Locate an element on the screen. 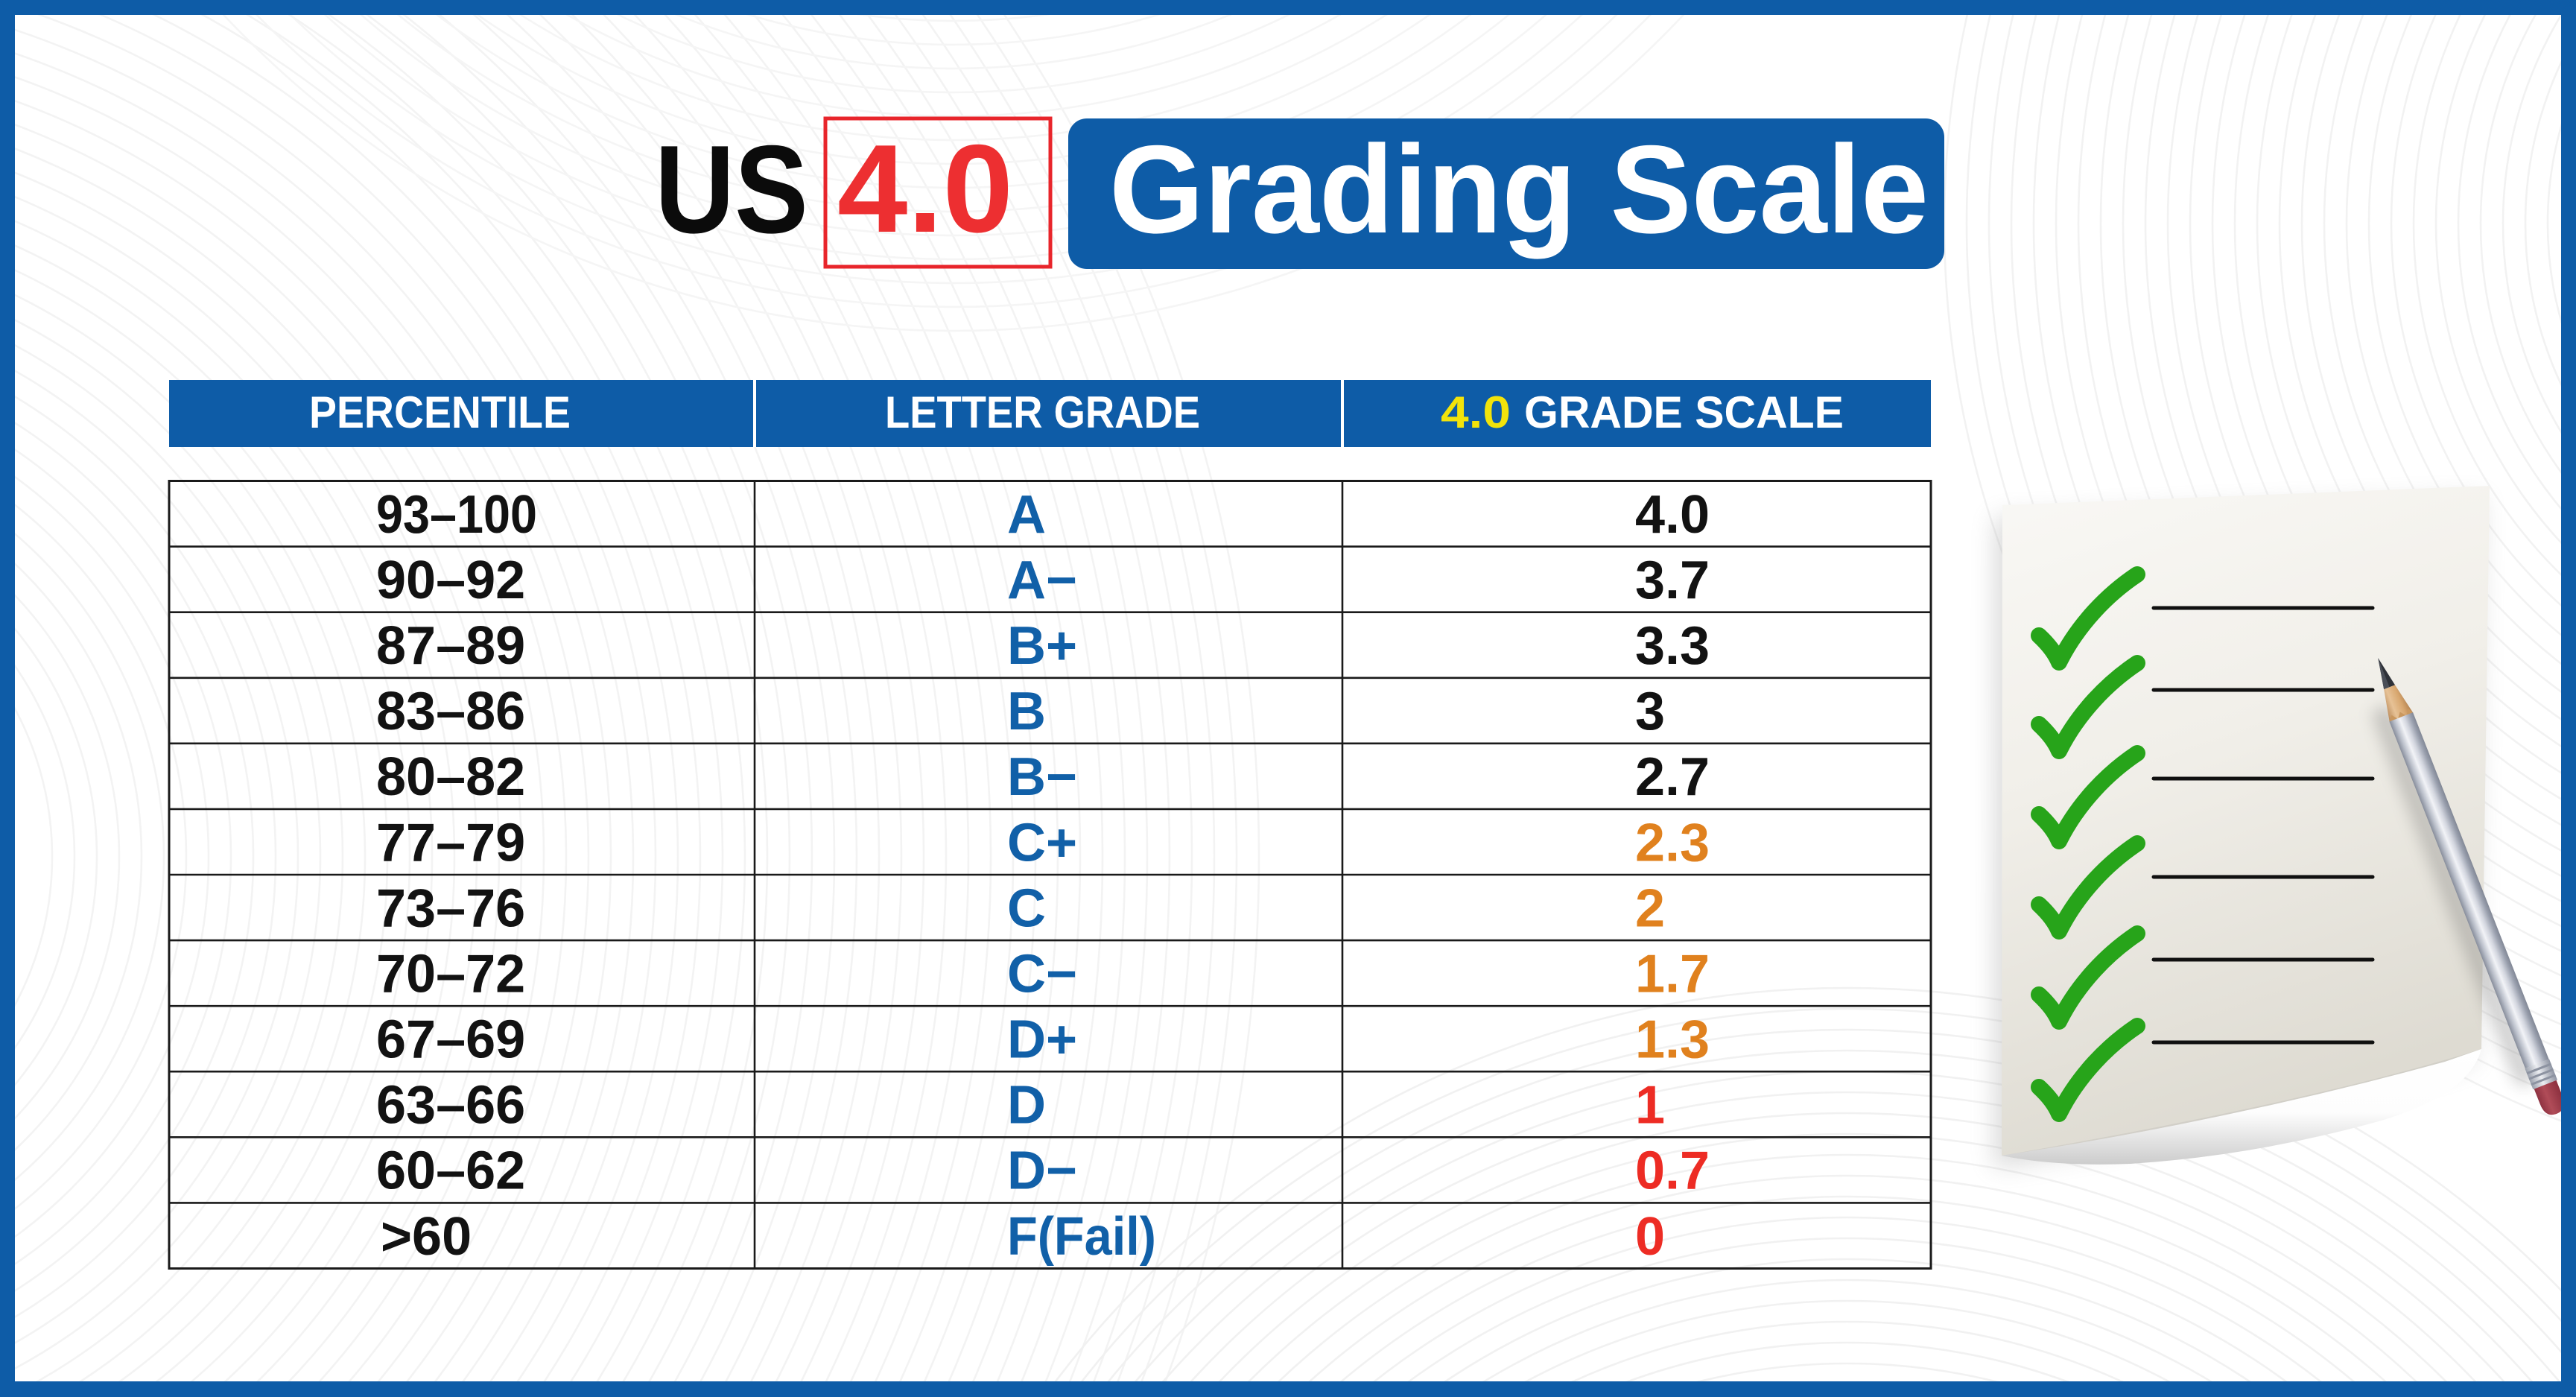 This screenshot has height=1397, width=2576. svg-text: 63–66 is located at coordinates (451, 1105).